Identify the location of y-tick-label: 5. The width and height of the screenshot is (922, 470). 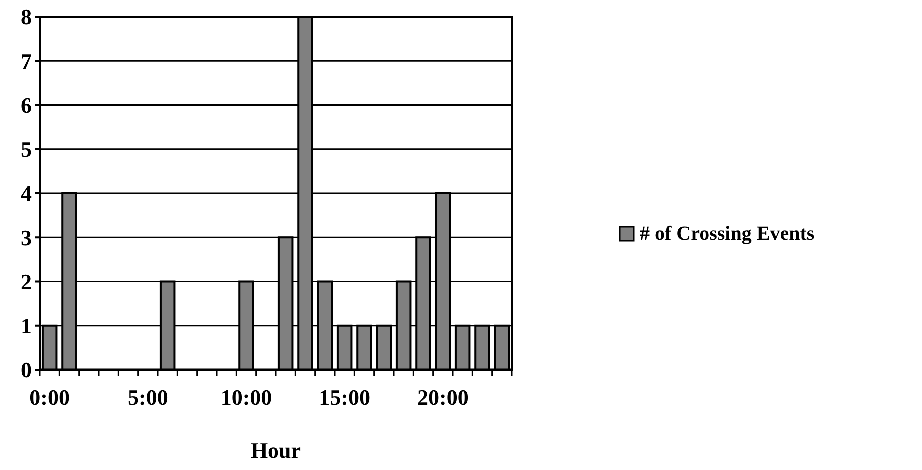
(26, 149).